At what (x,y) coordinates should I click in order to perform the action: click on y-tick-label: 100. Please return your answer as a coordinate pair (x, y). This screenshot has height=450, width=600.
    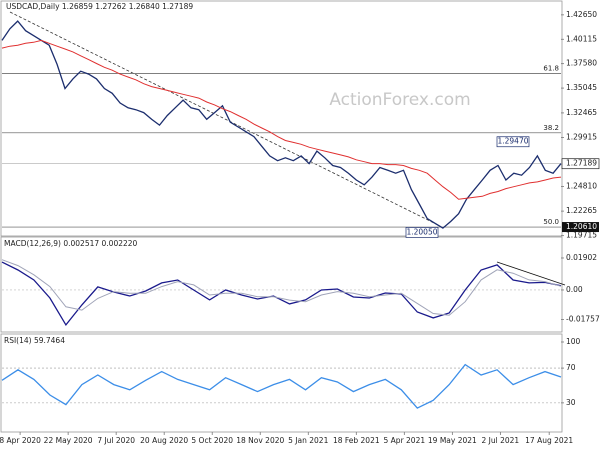
    Looking at the image, I should click on (573, 341).